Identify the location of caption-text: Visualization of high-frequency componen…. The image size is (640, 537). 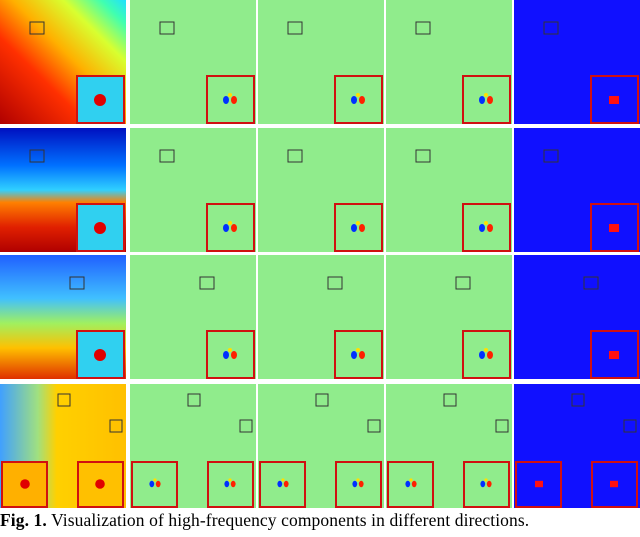
(290, 520).